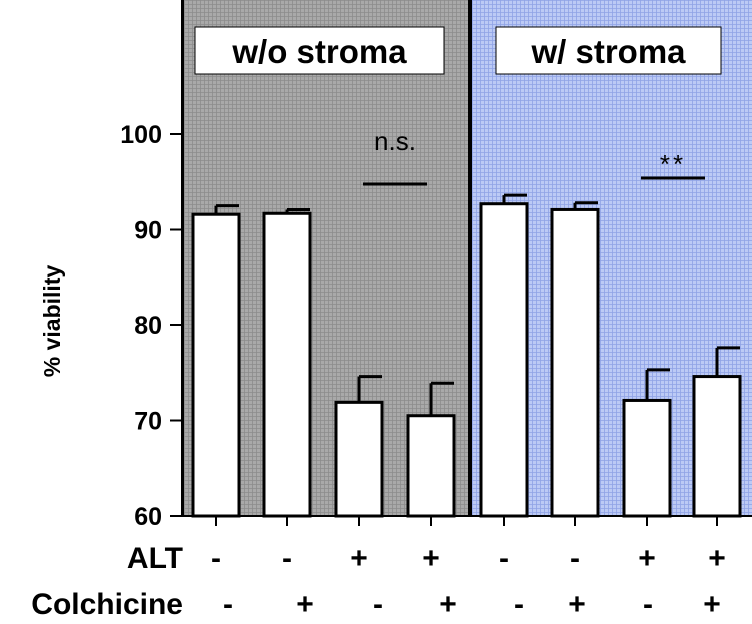  I want to click on y-tick-label: 100, so click(141, 135).